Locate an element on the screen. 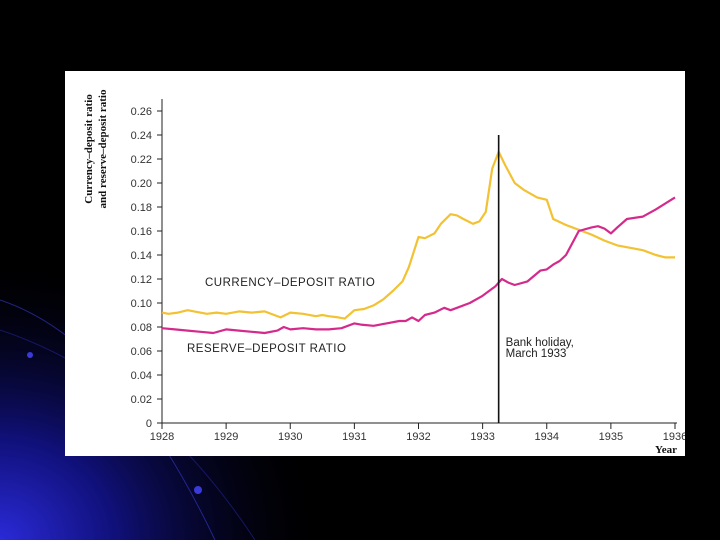  y-axis-label-line2: and reserve–deposit ratio is located at coordinates (103, 148).